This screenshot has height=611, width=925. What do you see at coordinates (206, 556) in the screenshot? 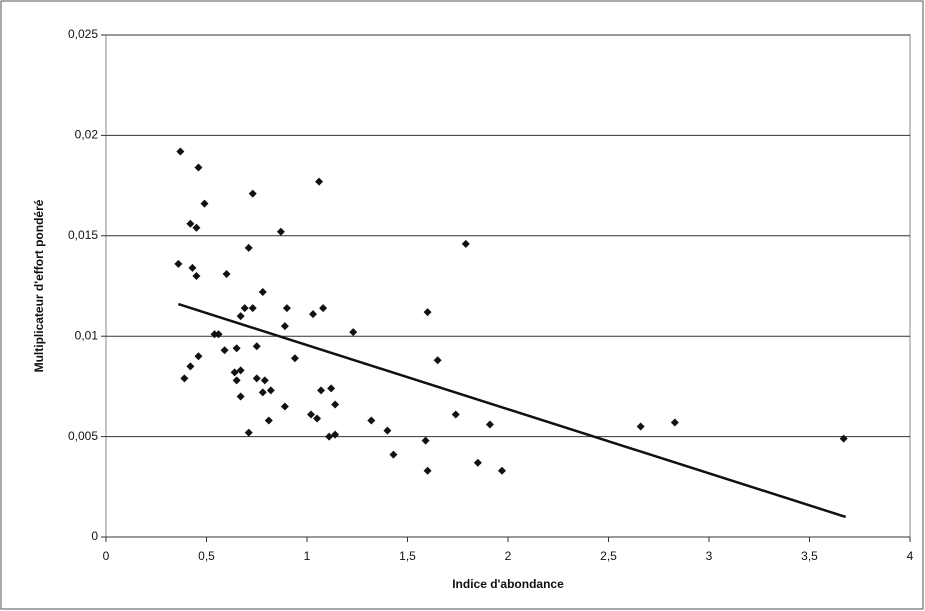
I see `x-tick-label: 0,5` at bounding box center [206, 556].